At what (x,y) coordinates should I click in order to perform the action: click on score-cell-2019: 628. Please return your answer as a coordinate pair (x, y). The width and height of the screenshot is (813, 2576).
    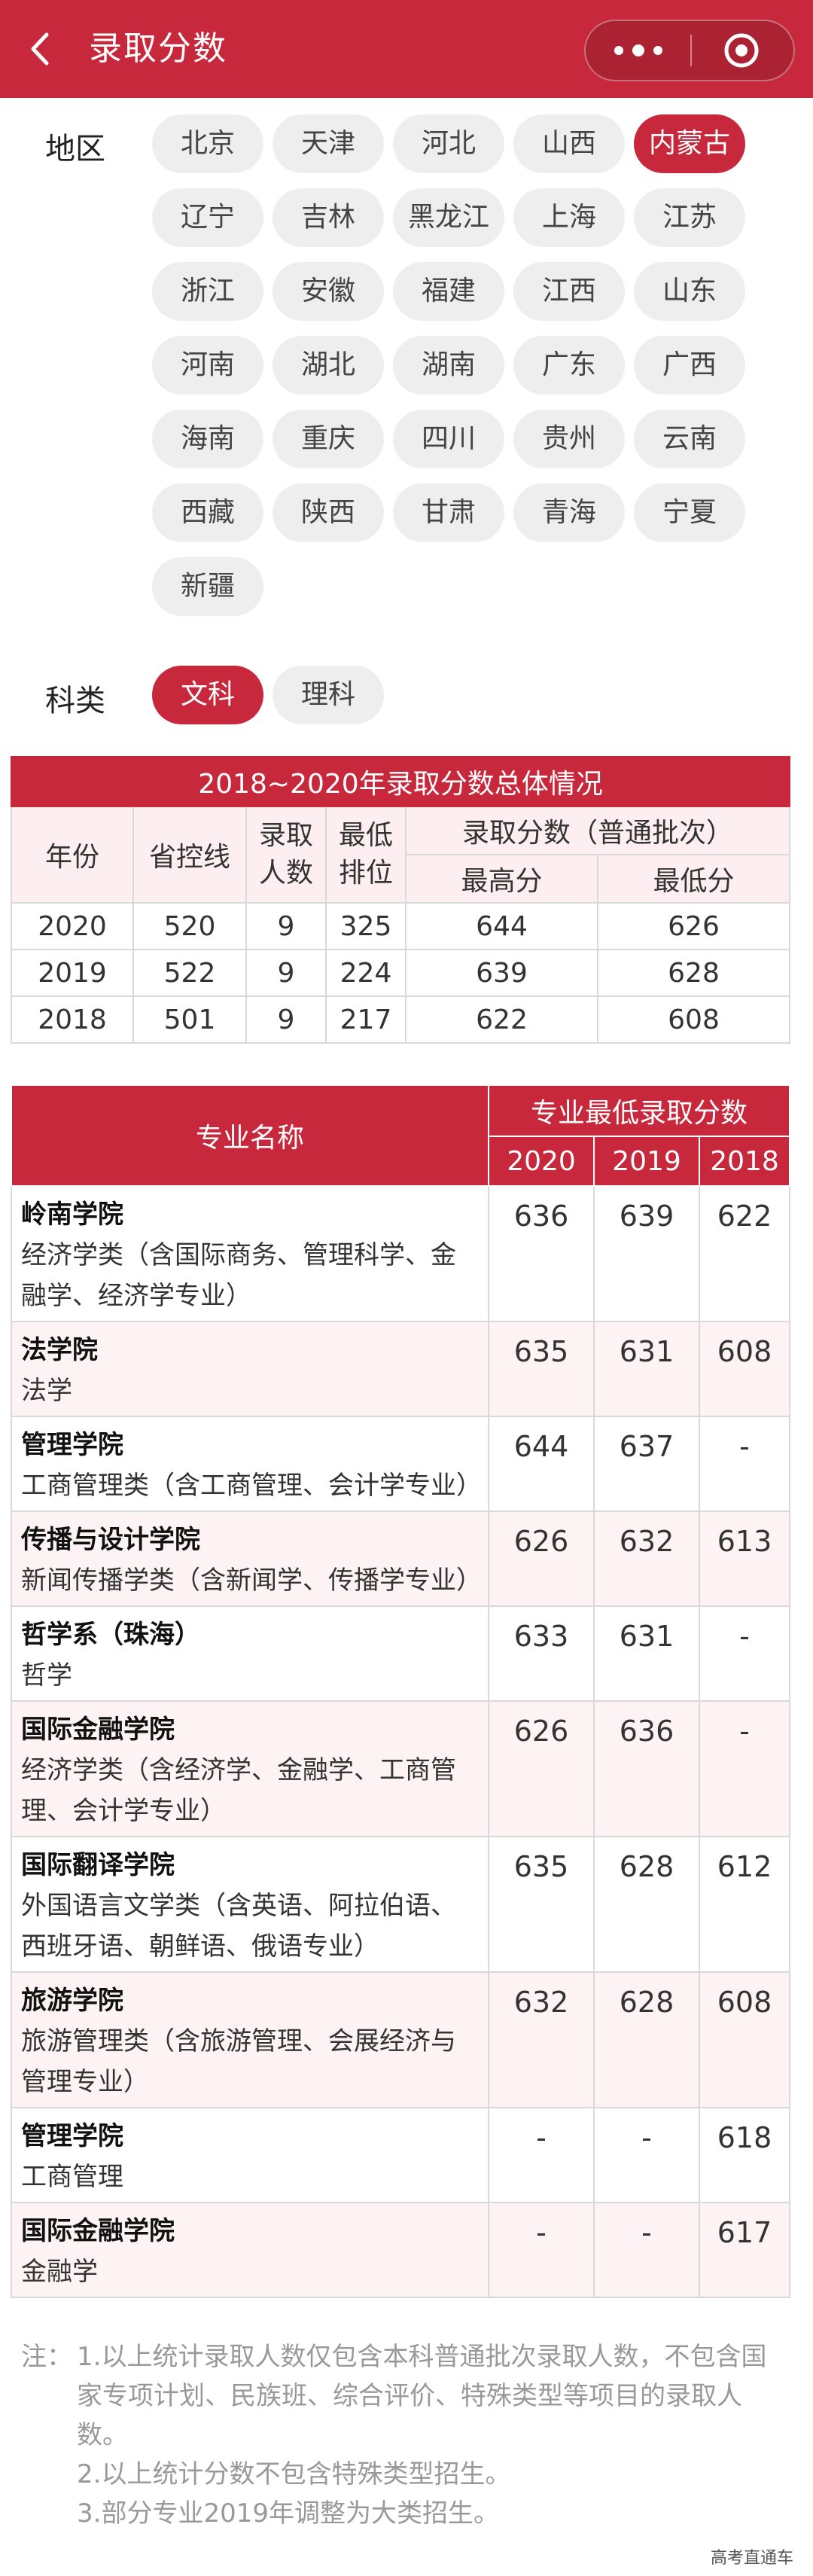
    Looking at the image, I should click on (646, 2039).